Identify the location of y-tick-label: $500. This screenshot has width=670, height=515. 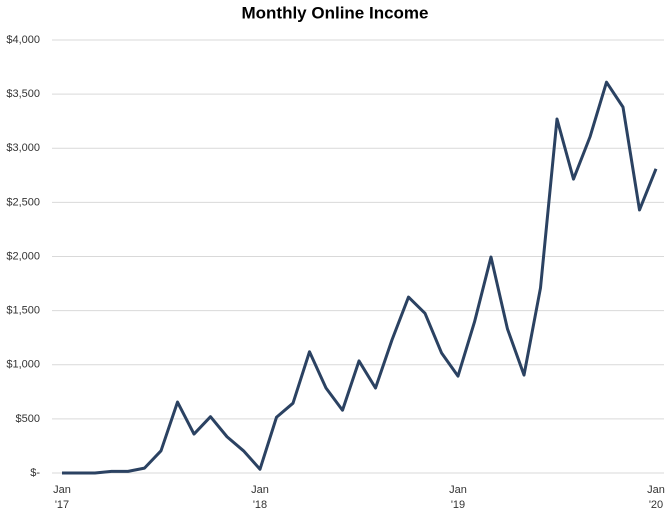
(28, 419).